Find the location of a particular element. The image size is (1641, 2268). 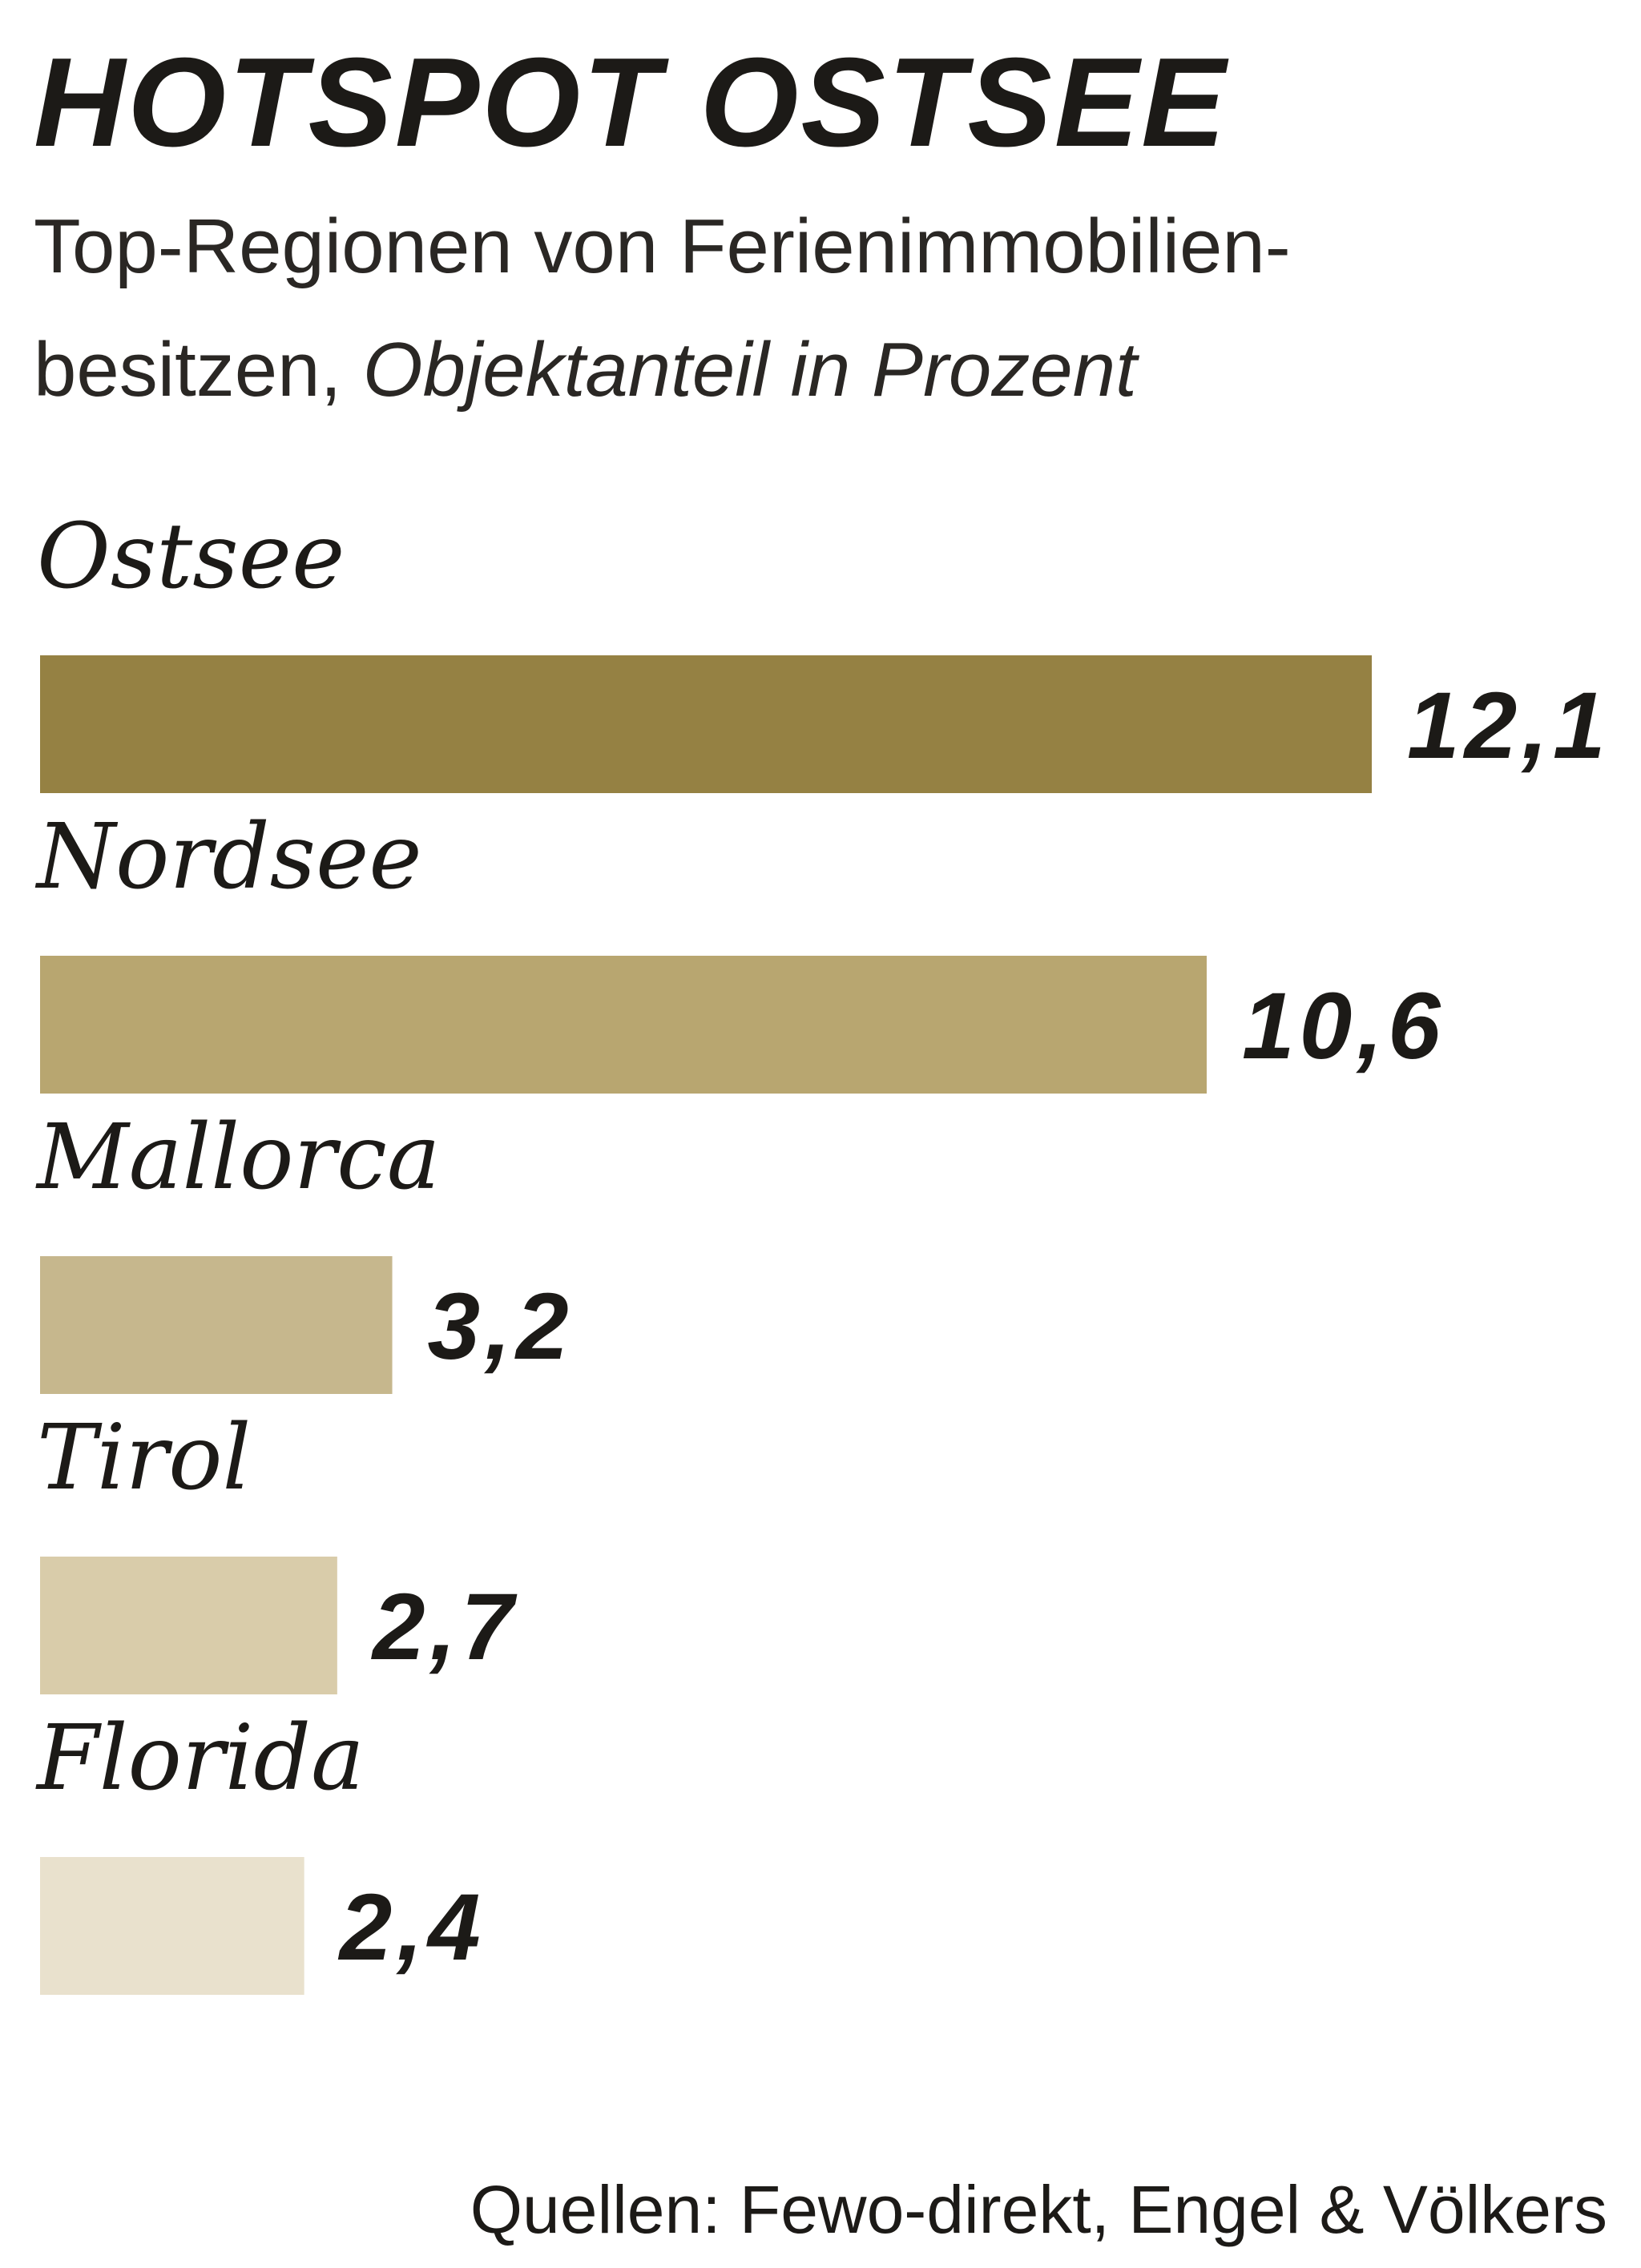

chart-subtitle-line-1: Top-Regionen von Ferienimmobilien- is located at coordinates (663, 246).